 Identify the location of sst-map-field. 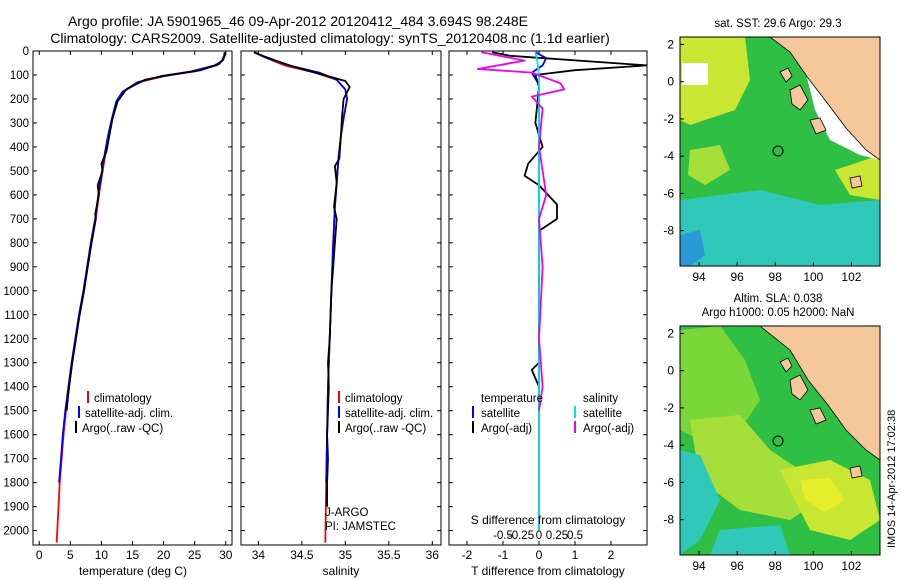
(780, 151).